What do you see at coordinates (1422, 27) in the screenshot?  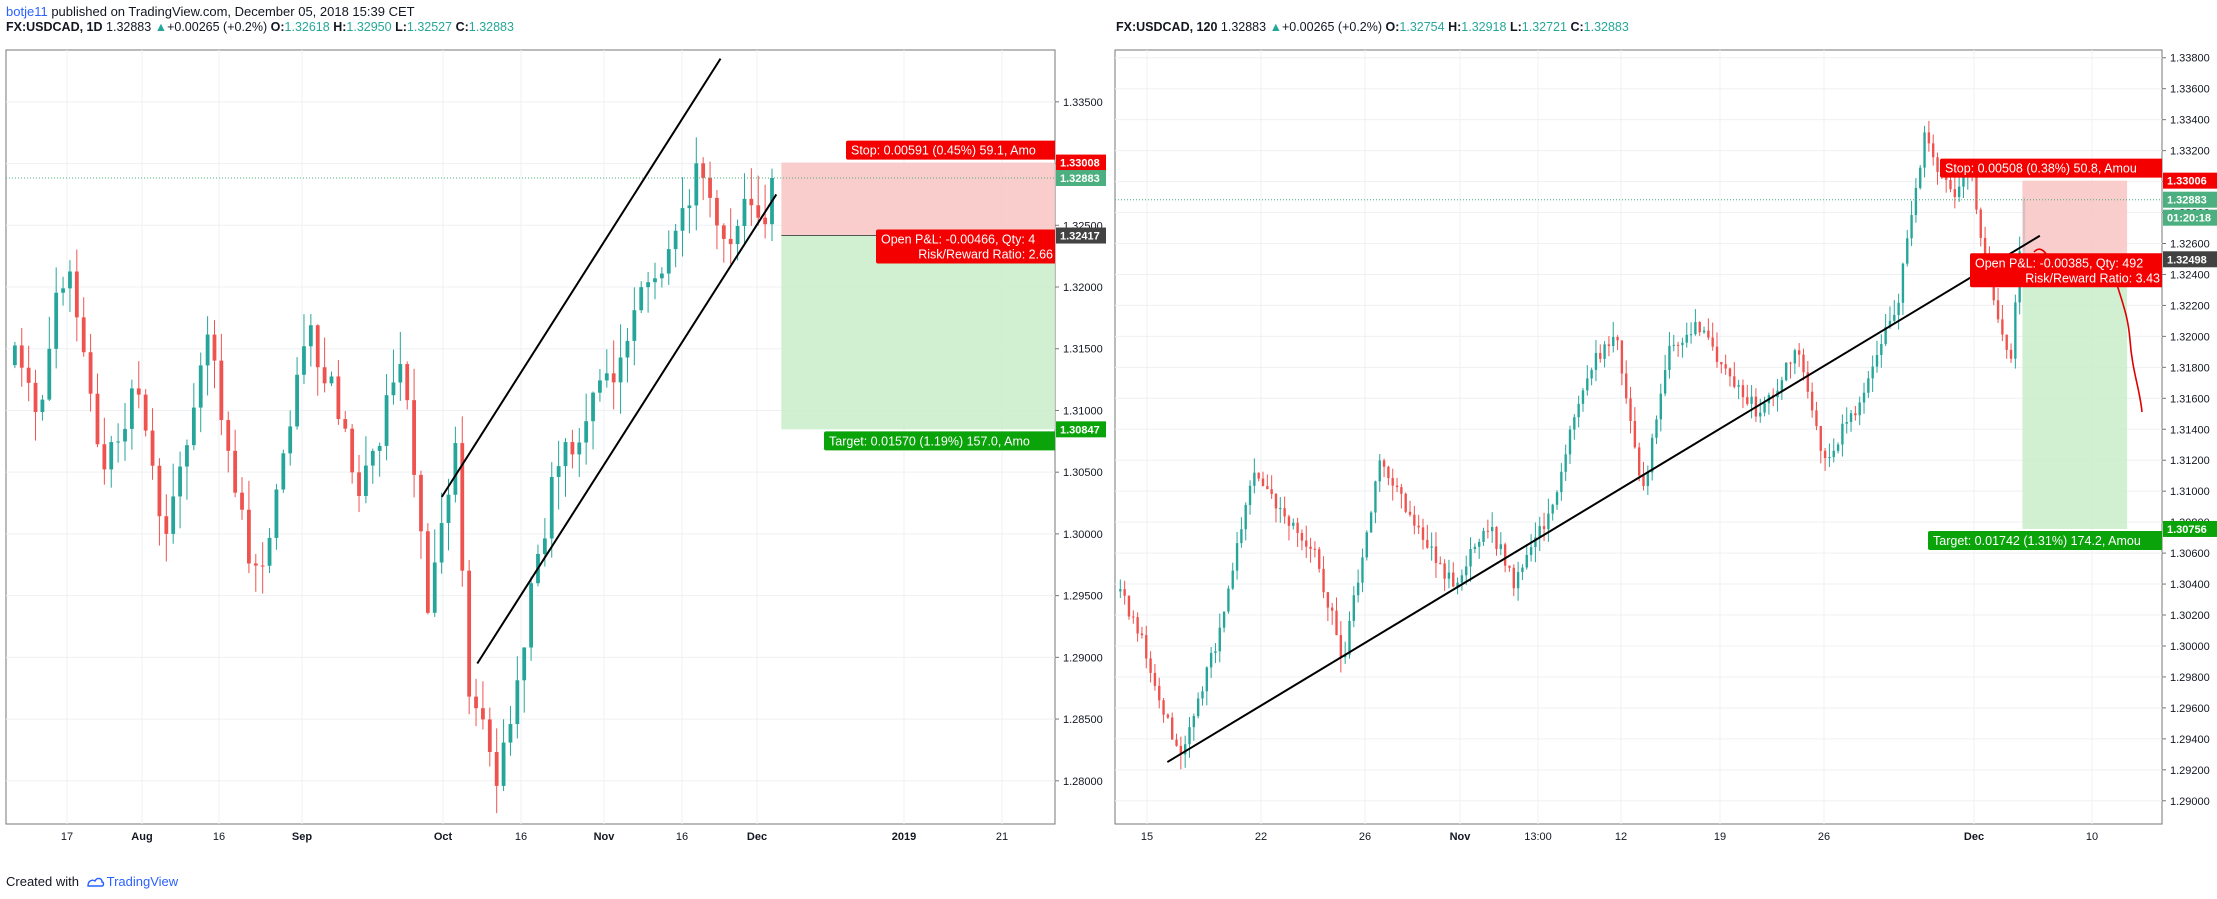 I see `open-value: 1.32754` at bounding box center [1422, 27].